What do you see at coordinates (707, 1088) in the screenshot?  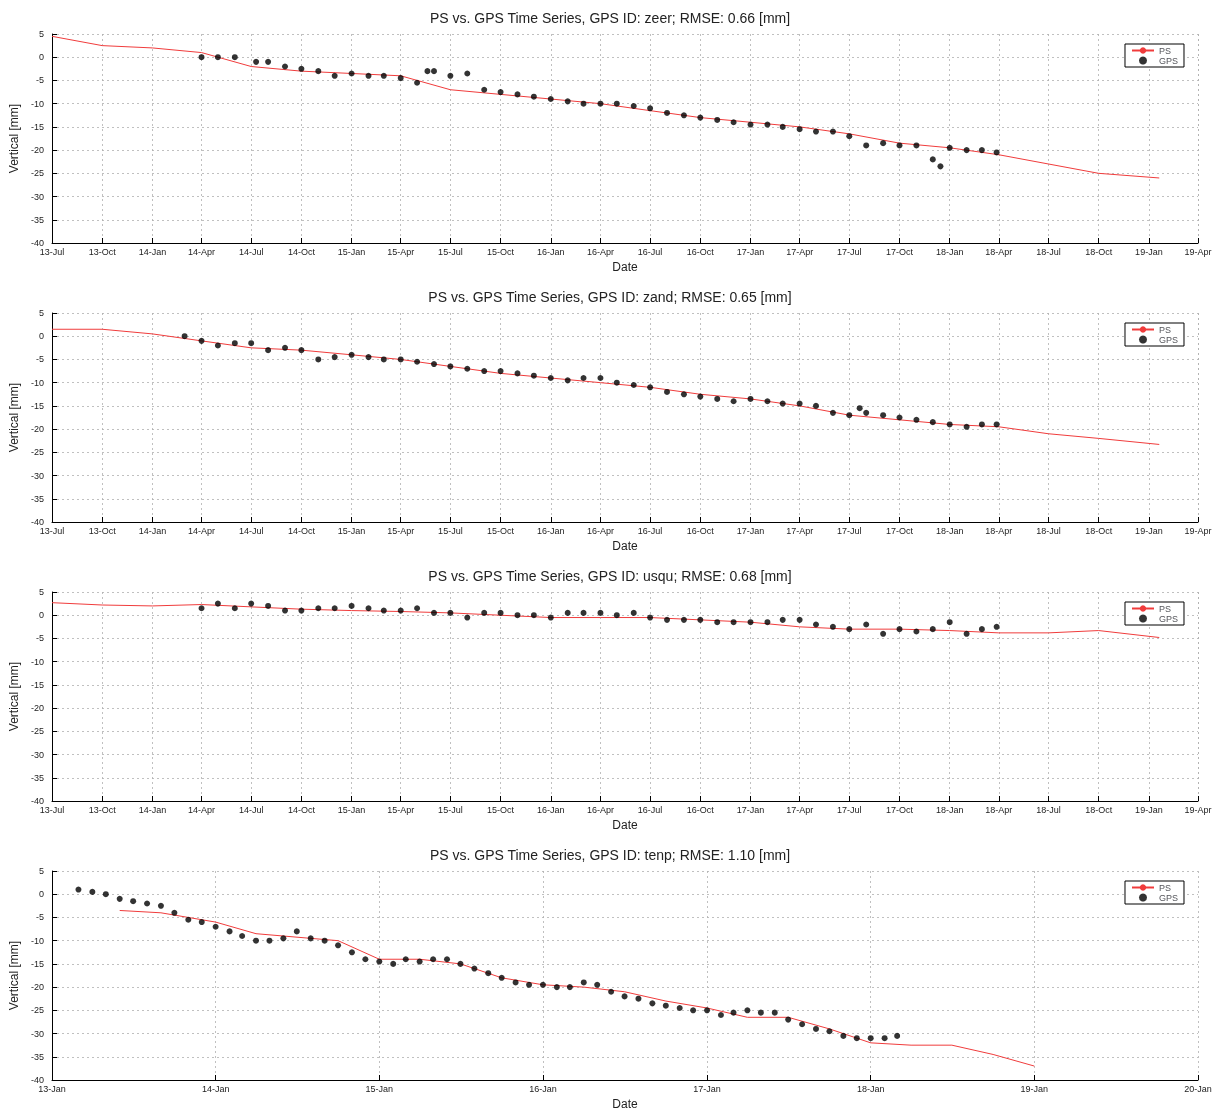 I see `x-tick-label: 17-Jan` at bounding box center [707, 1088].